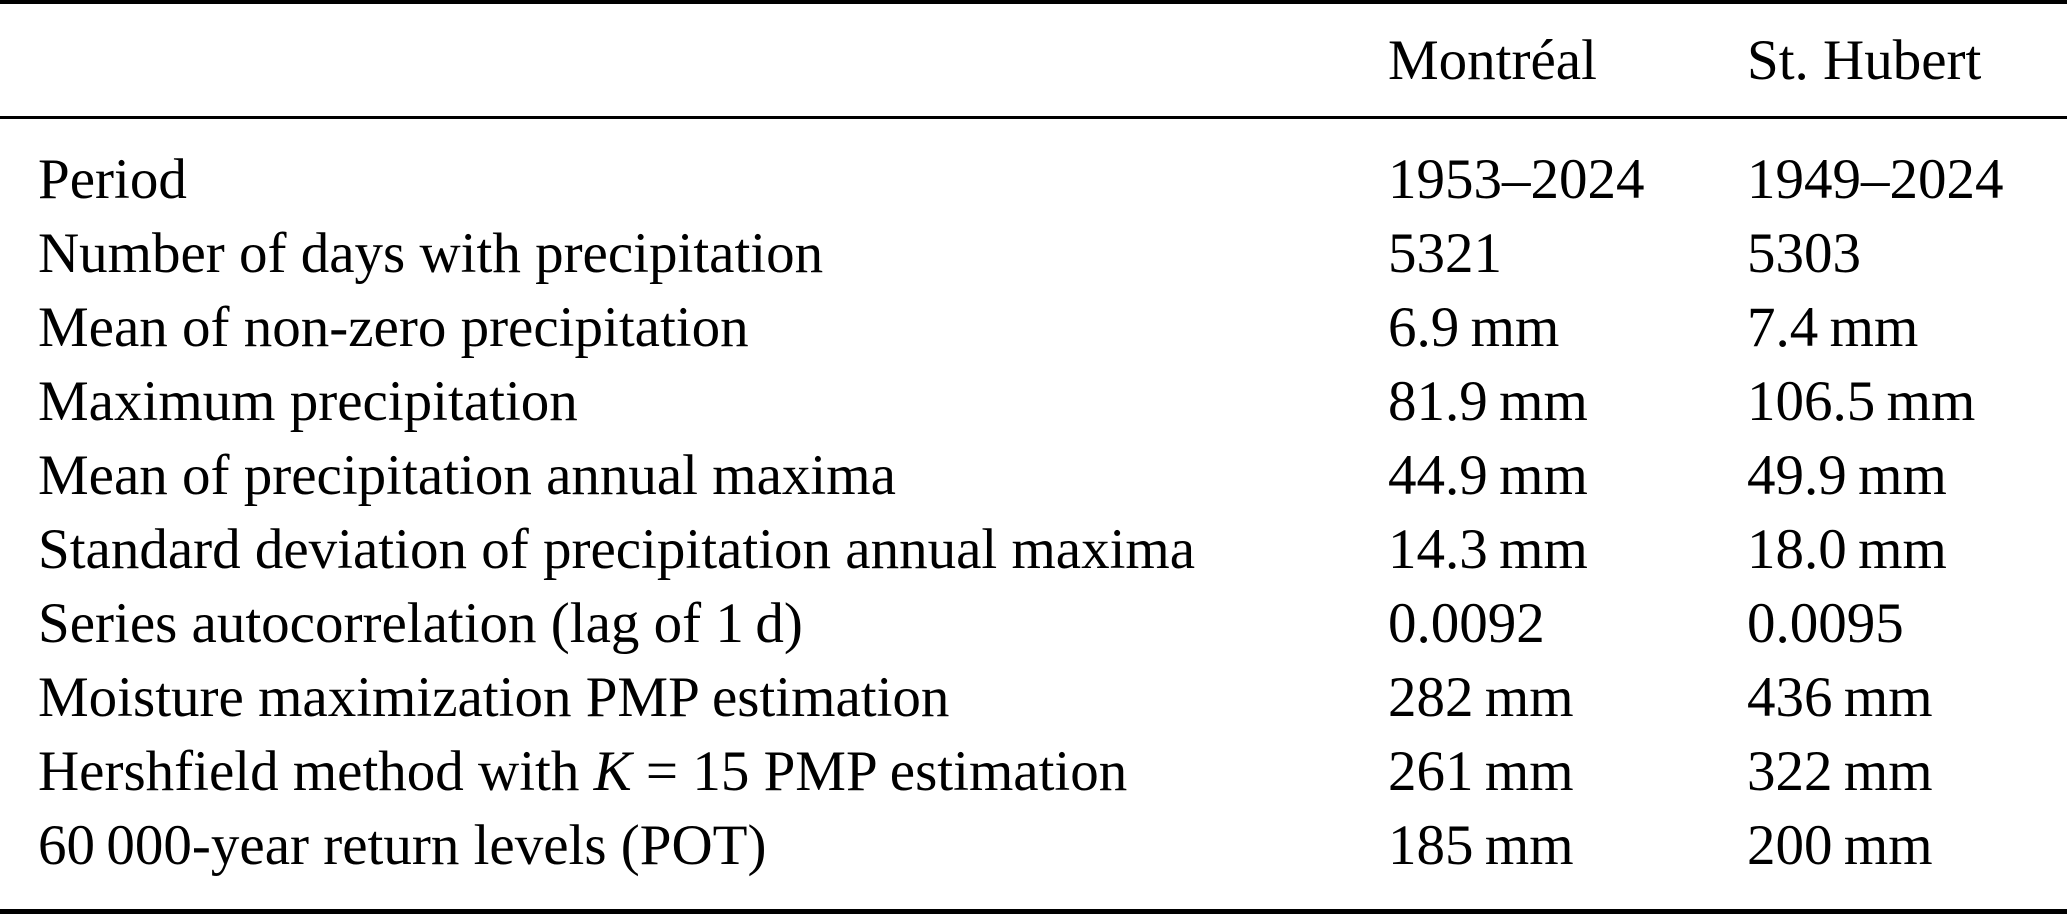  I want to click on header-row: Montréal St. Hubert, so click(1033, 60).